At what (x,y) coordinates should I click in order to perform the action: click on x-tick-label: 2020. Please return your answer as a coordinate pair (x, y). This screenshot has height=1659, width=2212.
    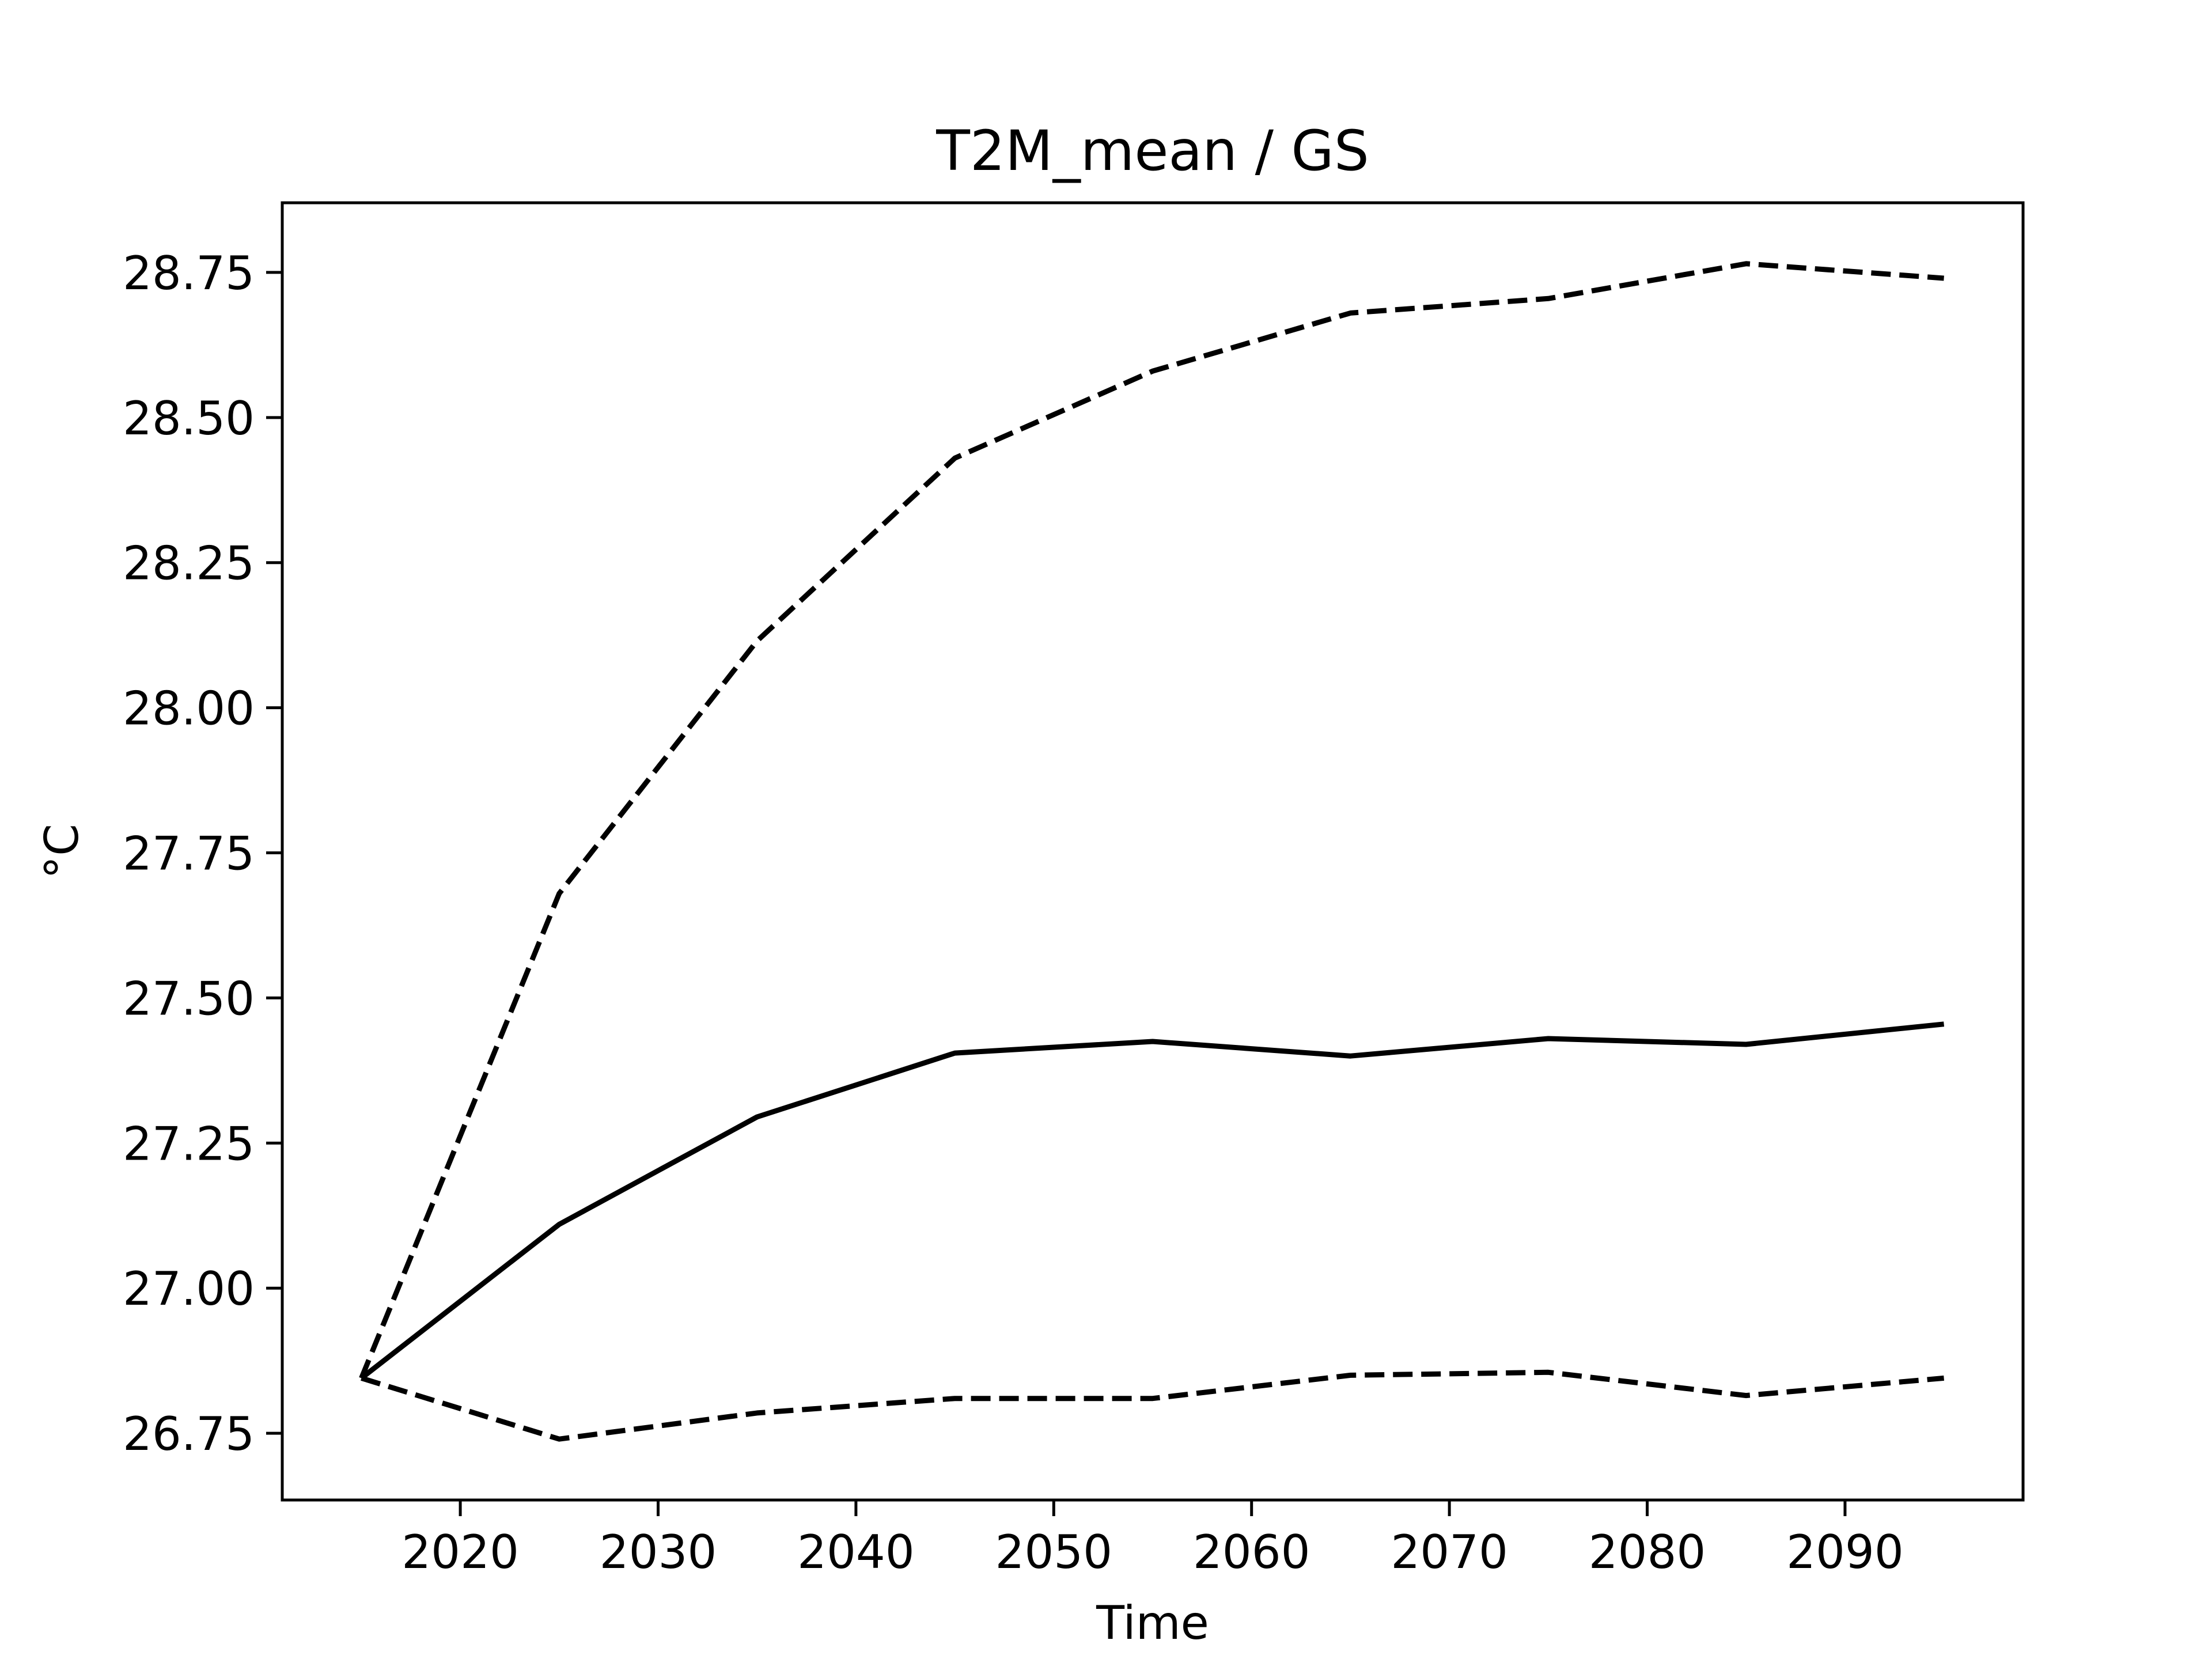
    Looking at the image, I should click on (460, 1552).